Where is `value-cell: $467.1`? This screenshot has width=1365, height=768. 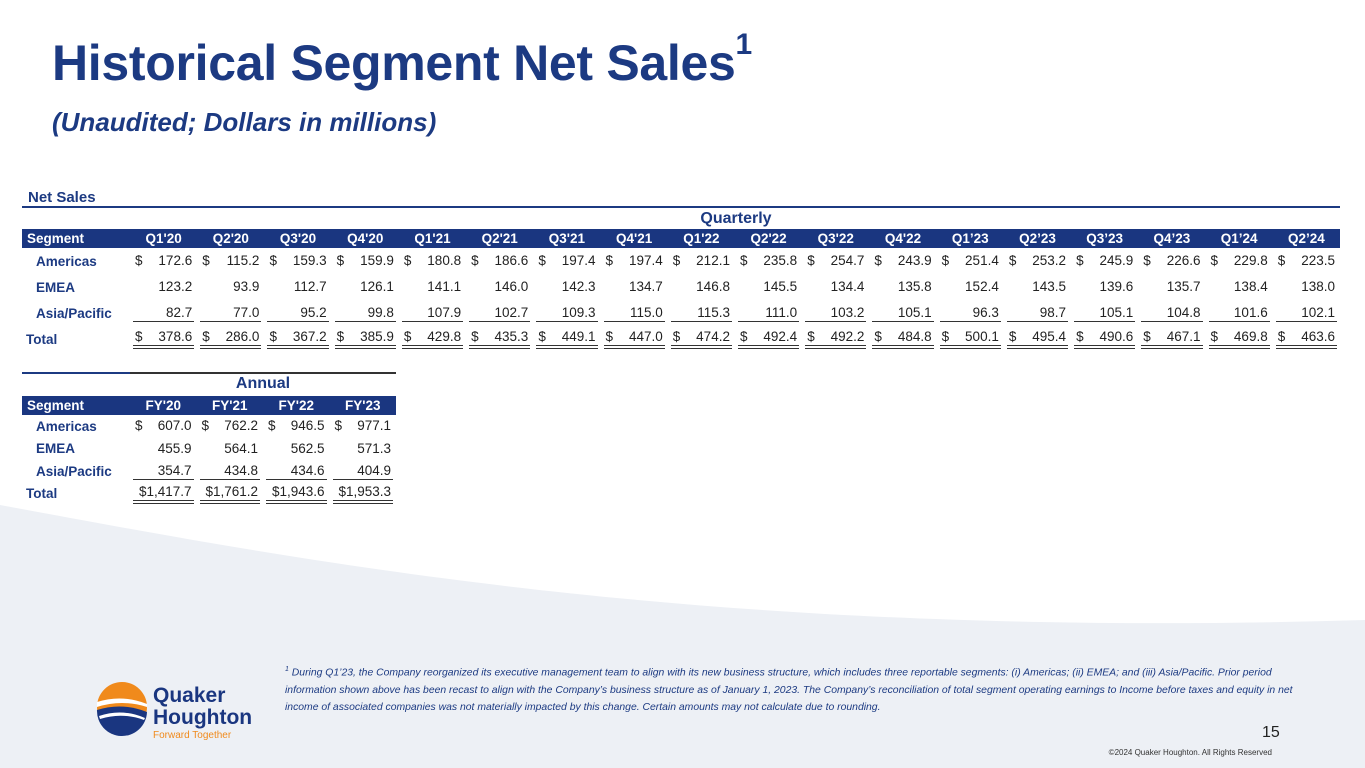
value-cell: $467.1 is located at coordinates (1171, 339).